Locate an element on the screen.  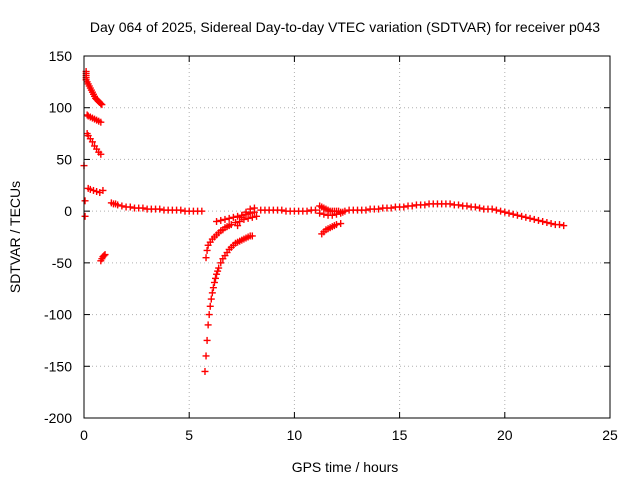
x-tick-label: 0 is located at coordinates (84, 435).